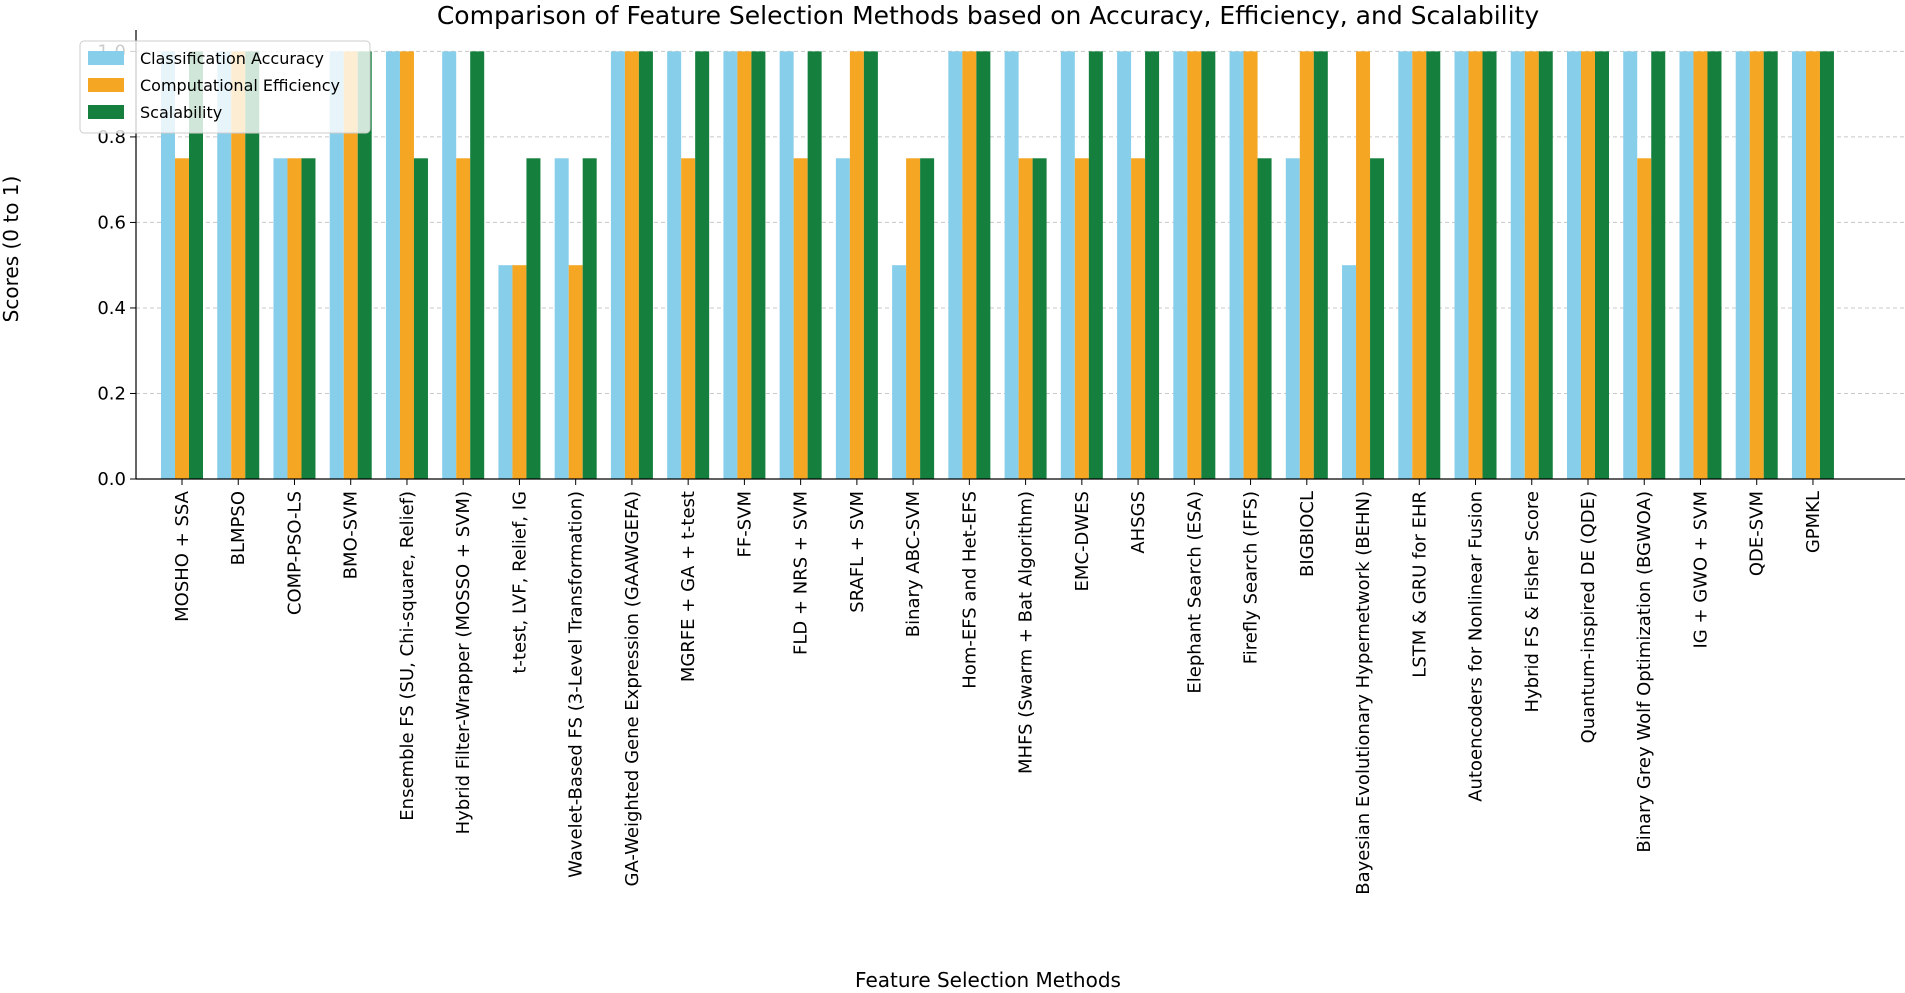 Image resolution: width=1905 pixels, height=993 pixels. I want to click on x-tick-label: MOSHO + SSA, so click(182, 556).